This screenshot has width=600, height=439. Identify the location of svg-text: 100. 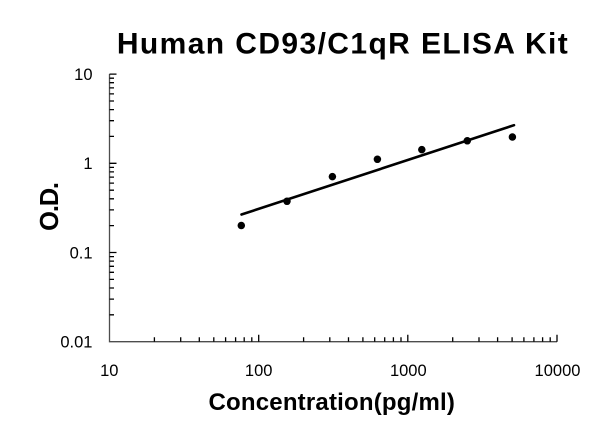
(259, 371).